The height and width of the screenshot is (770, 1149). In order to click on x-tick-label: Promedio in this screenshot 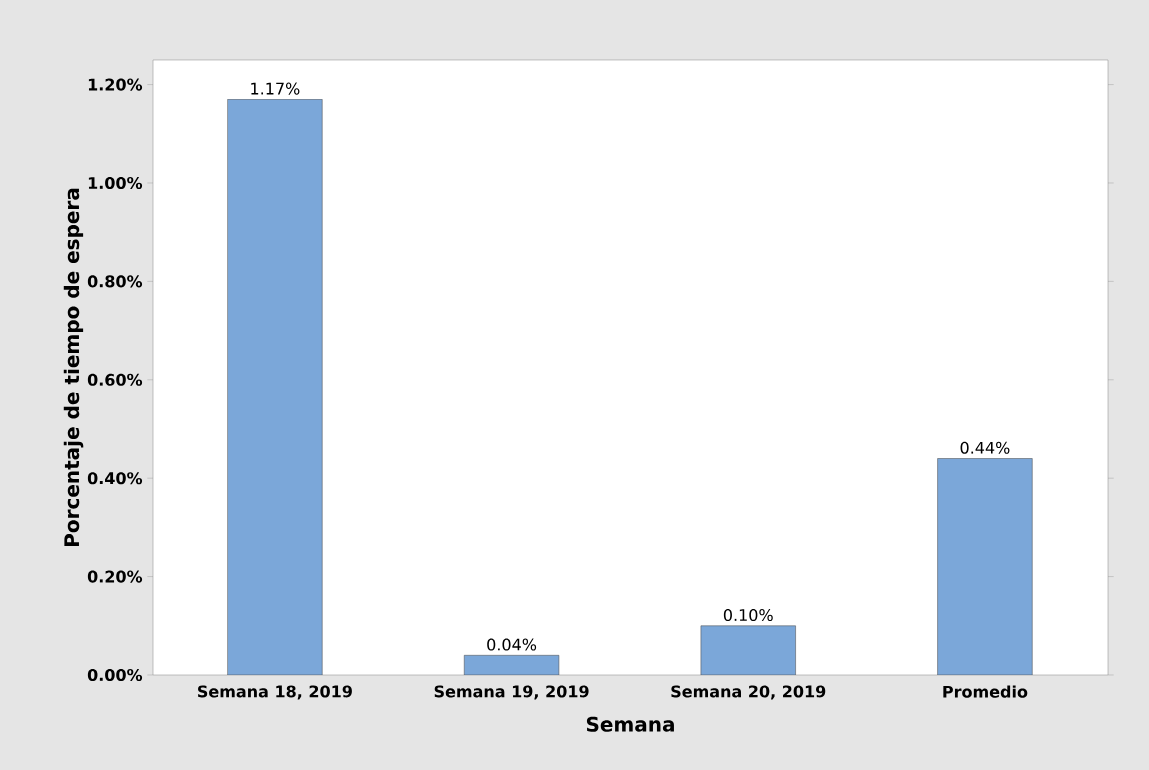, I will do `click(985, 691)`.